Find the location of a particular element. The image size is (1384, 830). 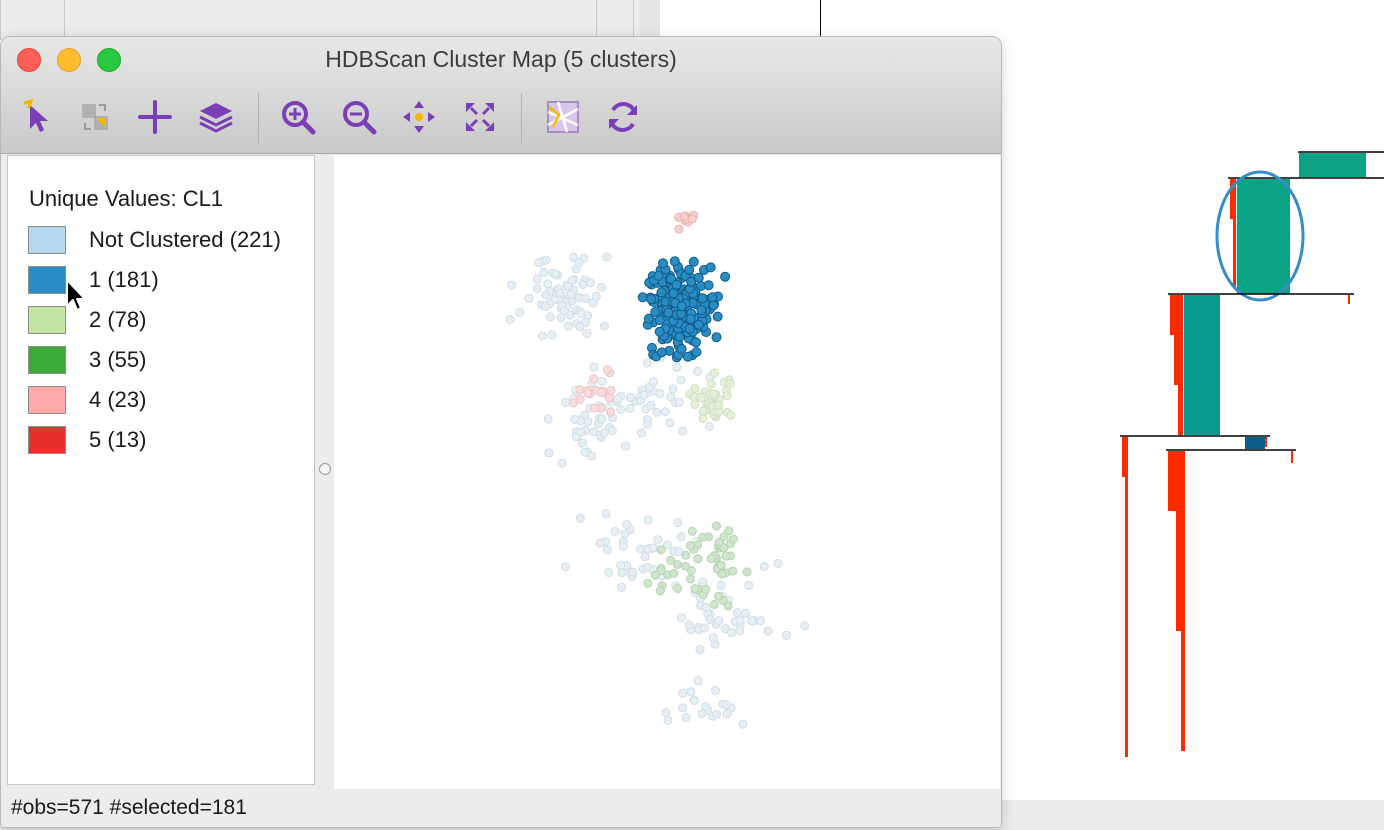

close-window-button is located at coordinates (29, 60).